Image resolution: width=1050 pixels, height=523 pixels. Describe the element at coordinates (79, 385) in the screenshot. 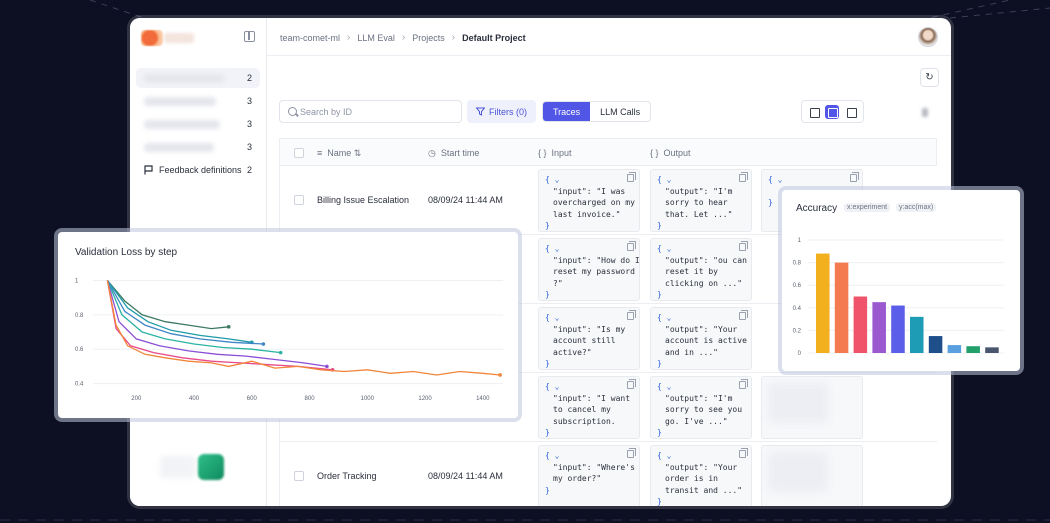

I see `y-tick-label: 0.4` at that location.